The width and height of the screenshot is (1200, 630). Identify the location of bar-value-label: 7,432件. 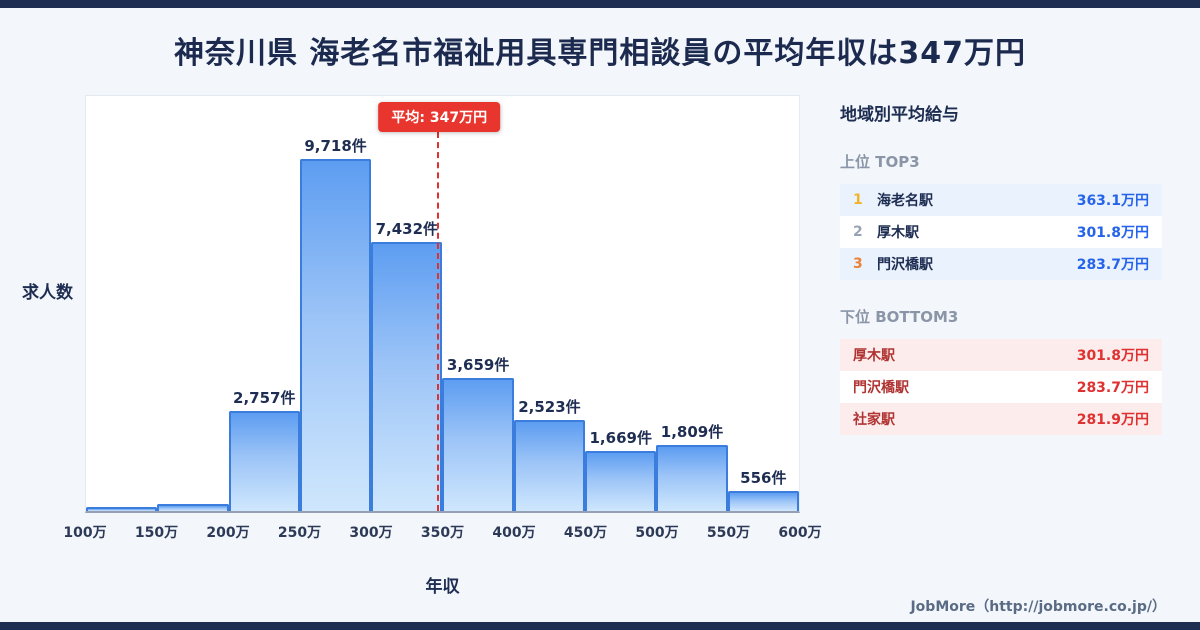
(407, 229).